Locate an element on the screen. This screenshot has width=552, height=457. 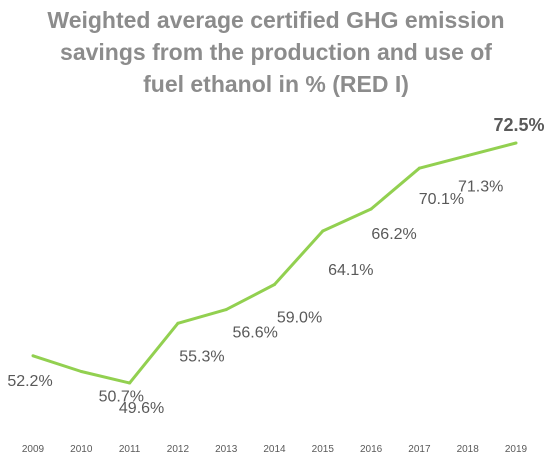
data-point-2013 is located at coordinates (226, 310).